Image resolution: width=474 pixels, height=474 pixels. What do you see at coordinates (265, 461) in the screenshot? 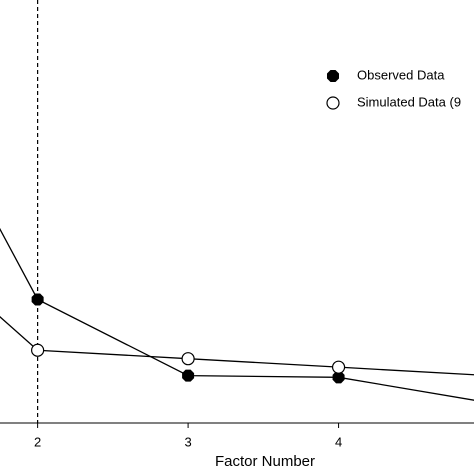
I see `x-axis-label: Factor Number` at bounding box center [265, 461].